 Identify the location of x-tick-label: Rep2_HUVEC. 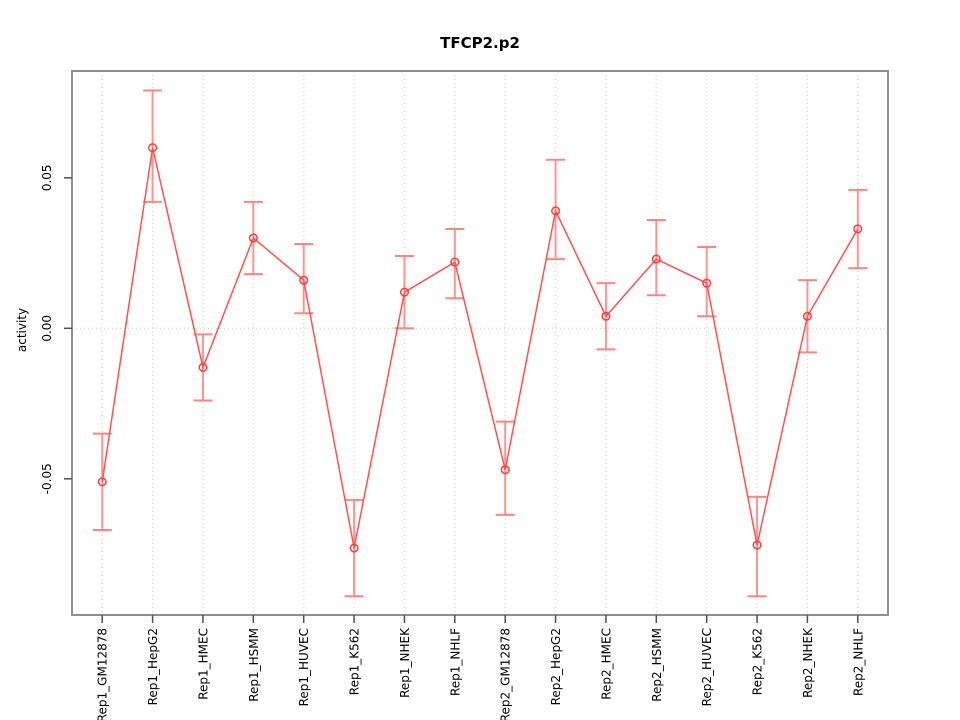
(707, 667).